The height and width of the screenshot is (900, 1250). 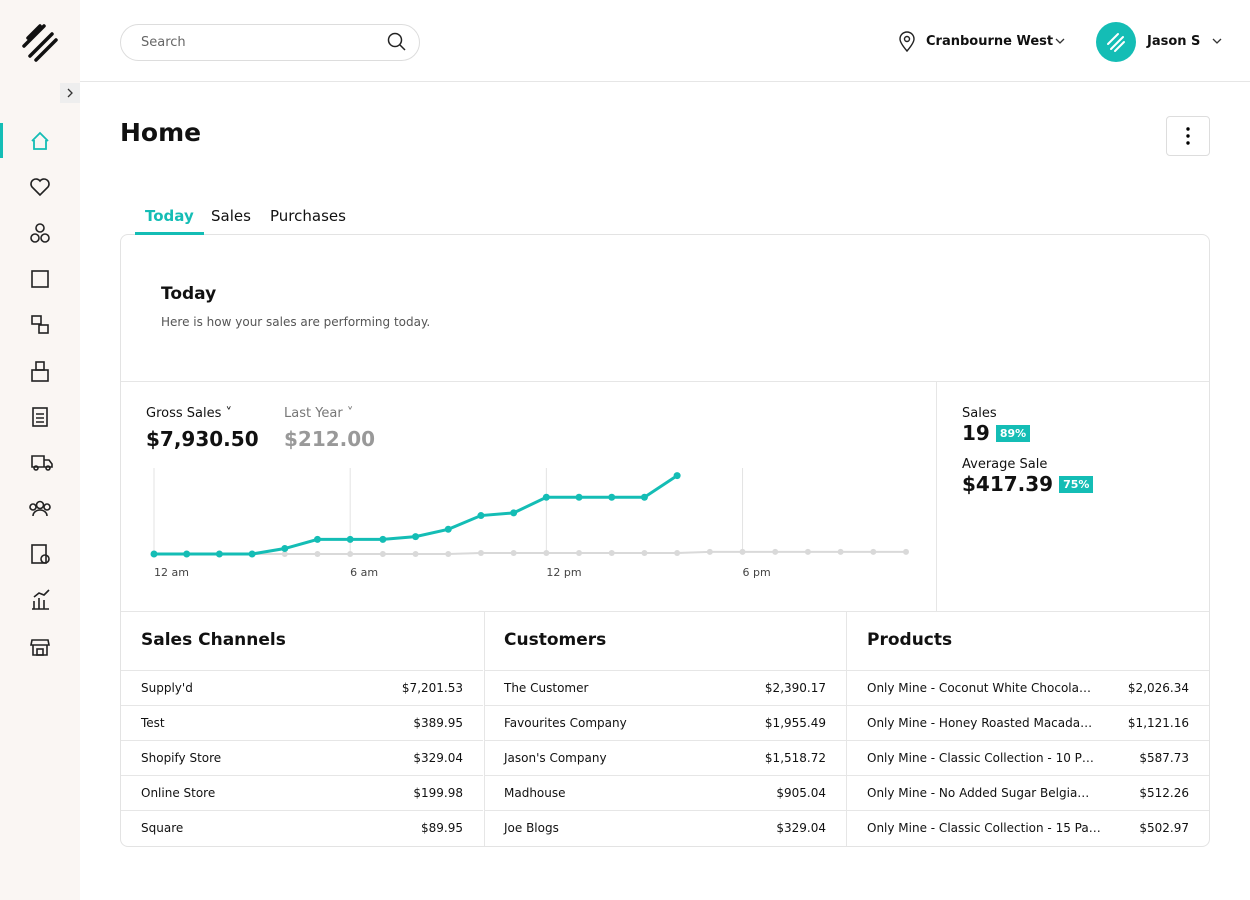 I want to click on favourites-icon, so click(x=40, y=187).